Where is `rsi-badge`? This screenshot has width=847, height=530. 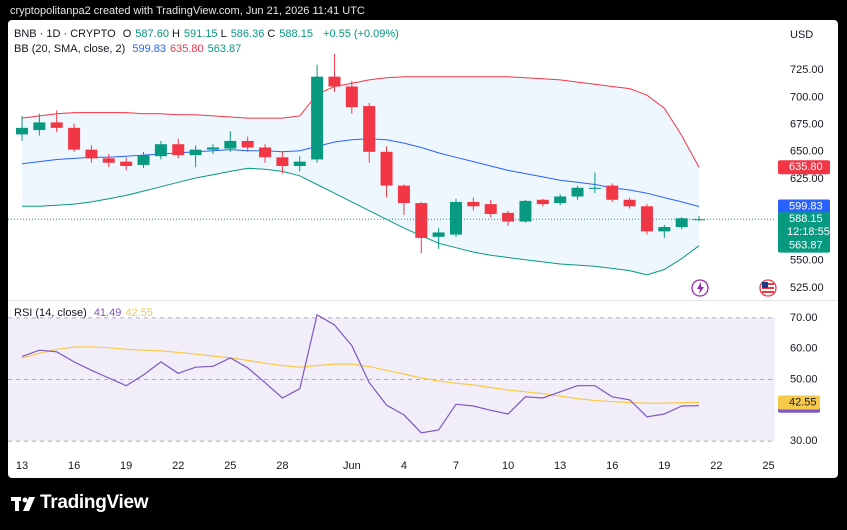
rsi-badge is located at coordinates (799, 402).